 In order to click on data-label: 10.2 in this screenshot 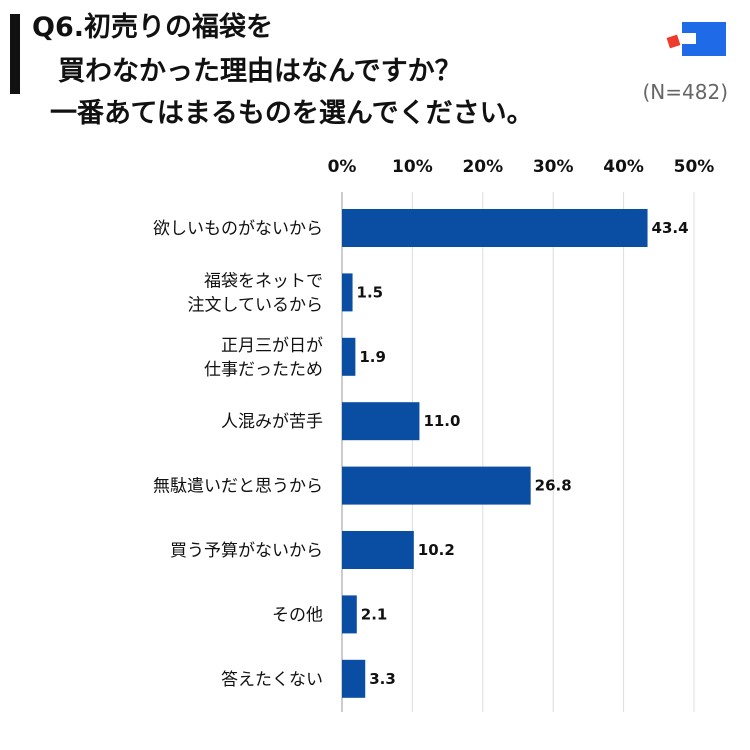, I will do `click(436, 550)`.